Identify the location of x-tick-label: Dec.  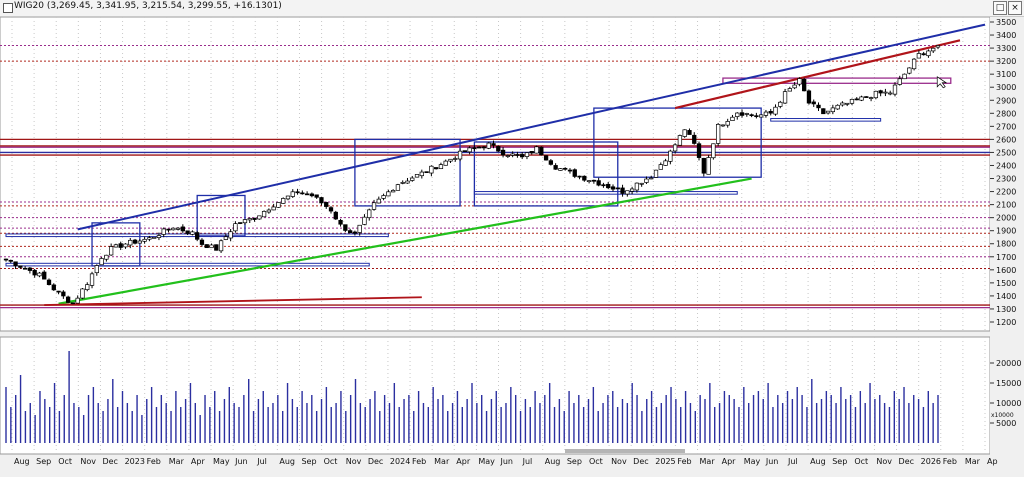
(640, 461).